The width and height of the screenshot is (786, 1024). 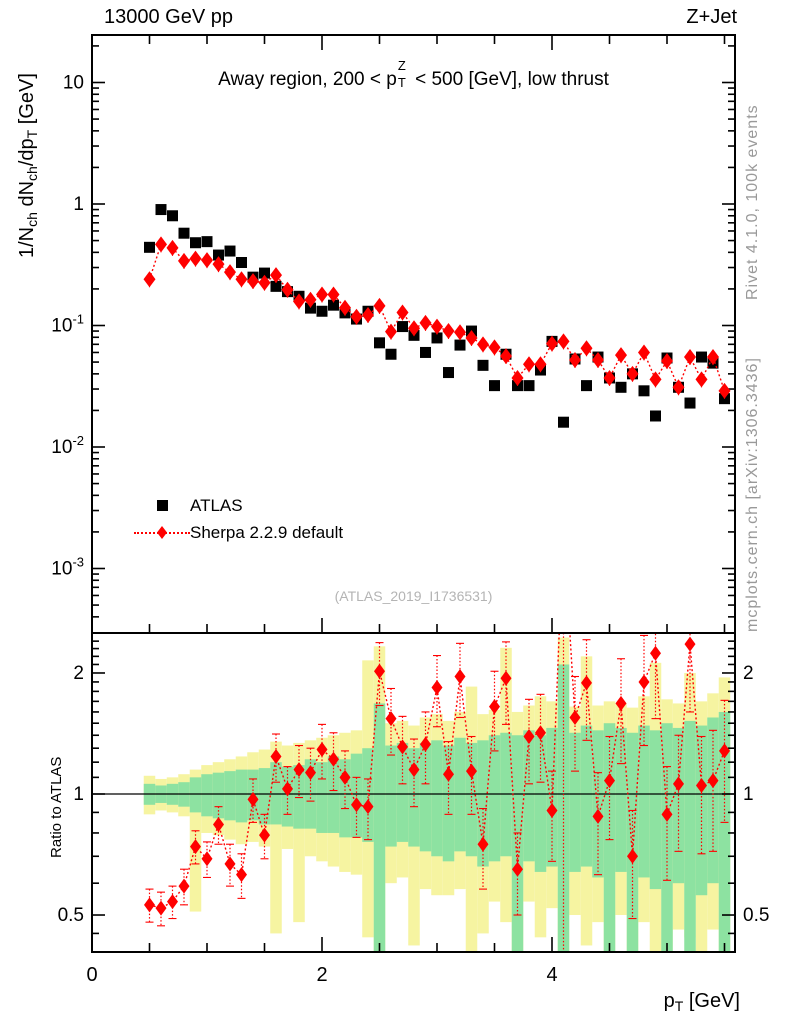 I want to click on svg-text: 10⁻³, so click(x=67, y=567).